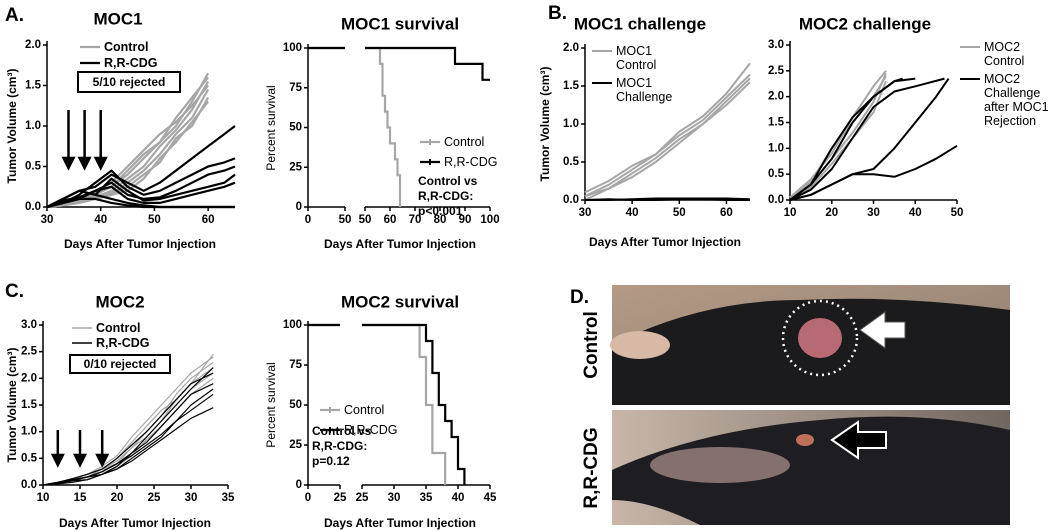 The image size is (1050, 532). I want to click on legend-label: MOC2 Challenge after MOC1 Rejection, so click(1016, 100).